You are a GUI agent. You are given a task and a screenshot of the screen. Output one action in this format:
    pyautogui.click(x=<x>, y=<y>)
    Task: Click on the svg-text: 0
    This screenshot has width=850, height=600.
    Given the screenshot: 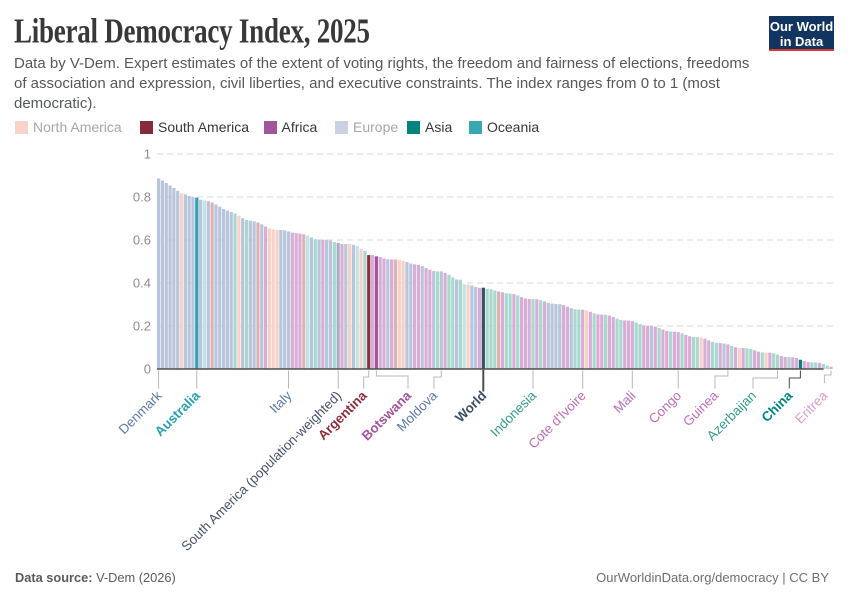 What is the action you would take?
    pyautogui.click(x=147, y=369)
    